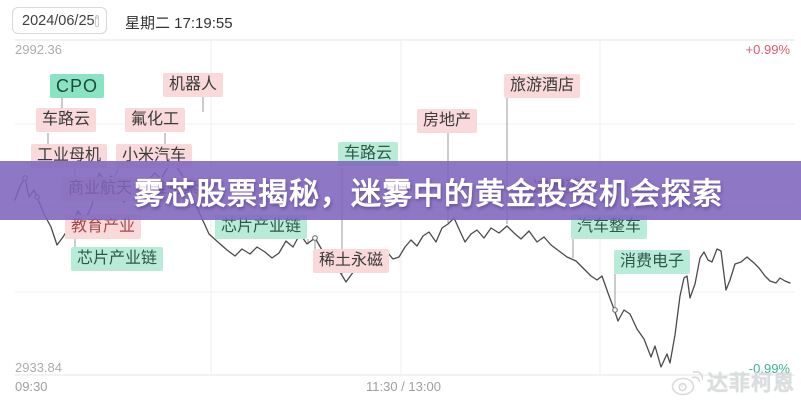 The image size is (801, 400). I want to click on sector-label: 氟化工, so click(155, 120).